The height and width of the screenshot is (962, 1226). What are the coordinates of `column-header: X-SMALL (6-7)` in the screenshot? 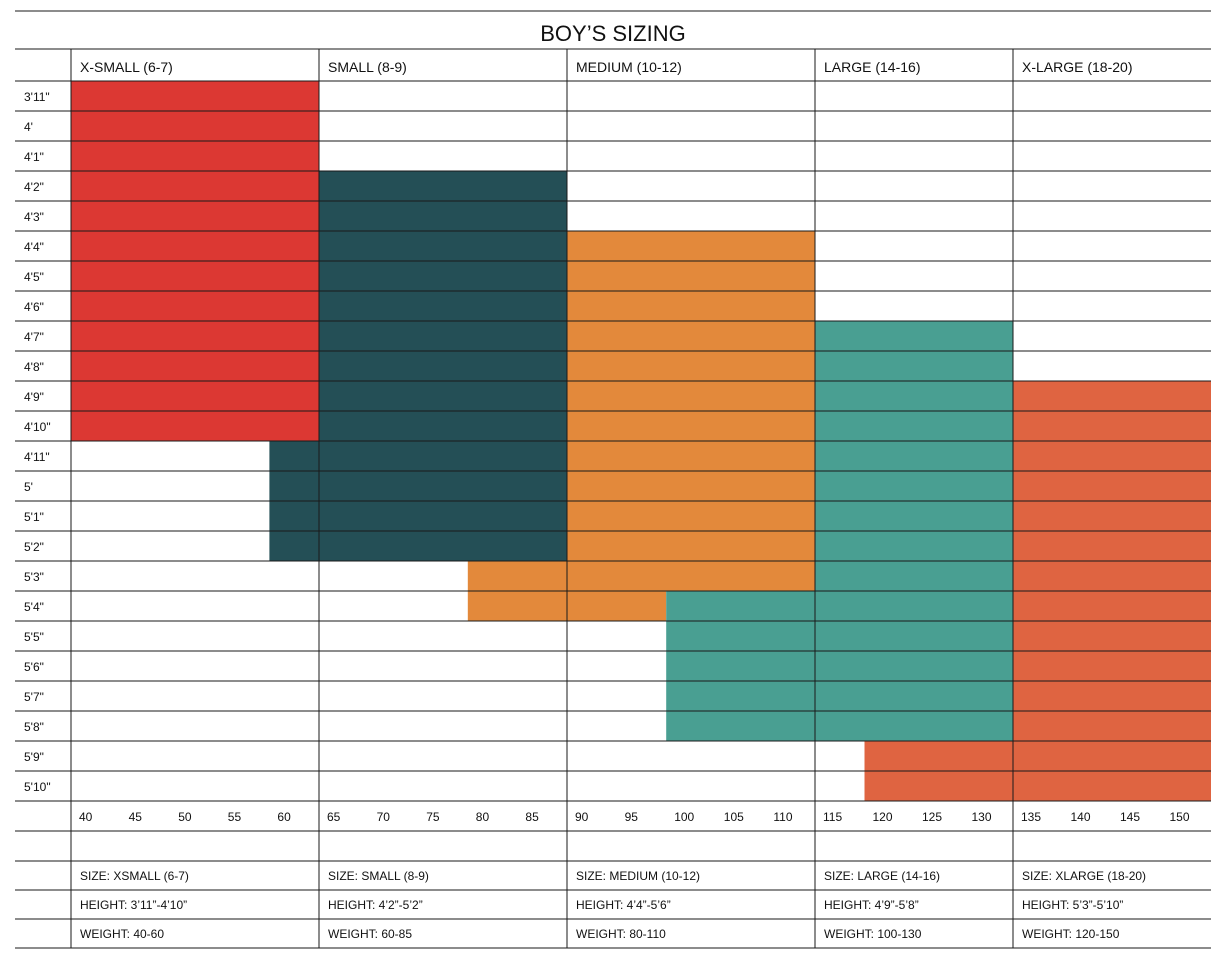 It's located at (126, 67).